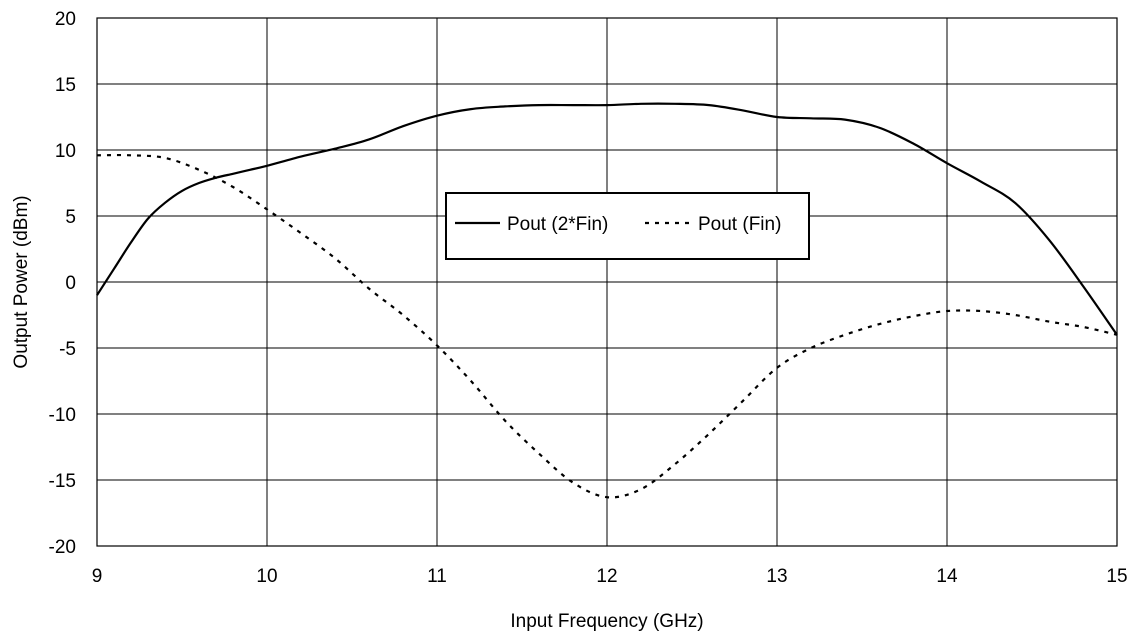 This screenshot has width=1142, height=639. Describe the element at coordinates (70, 283) in the screenshot. I see `y-tick-label: 0` at that location.